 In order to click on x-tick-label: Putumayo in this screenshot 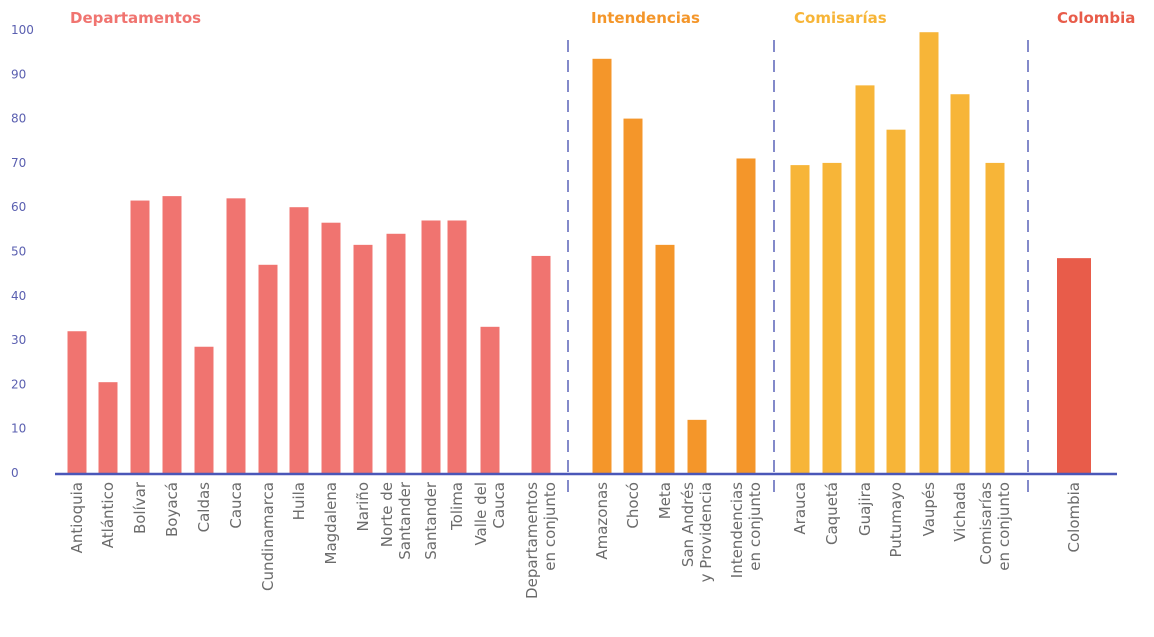, I will do `click(896, 520)`.